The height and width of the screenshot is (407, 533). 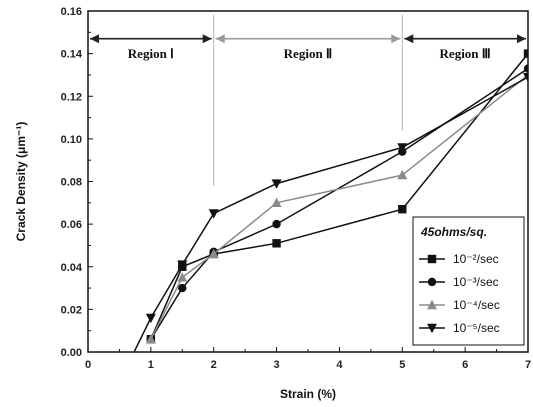 I want to click on region-label: Region Ⅱ, so click(x=308, y=53).